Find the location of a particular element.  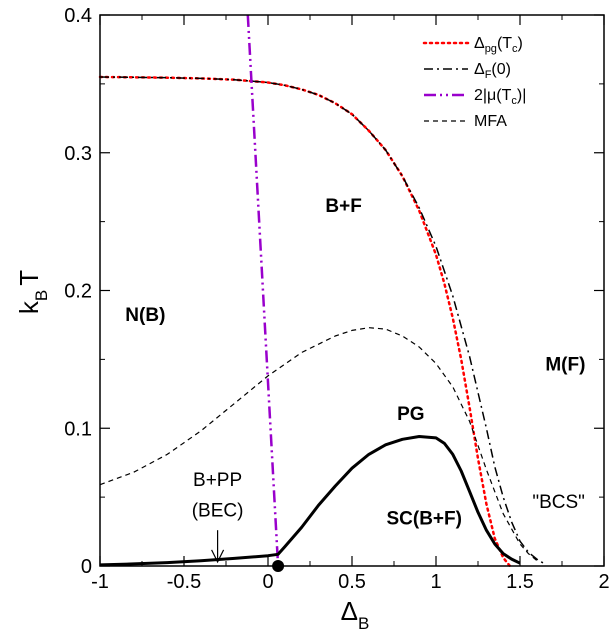

x-tick-label: 0 is located at coordinates (267, 582).